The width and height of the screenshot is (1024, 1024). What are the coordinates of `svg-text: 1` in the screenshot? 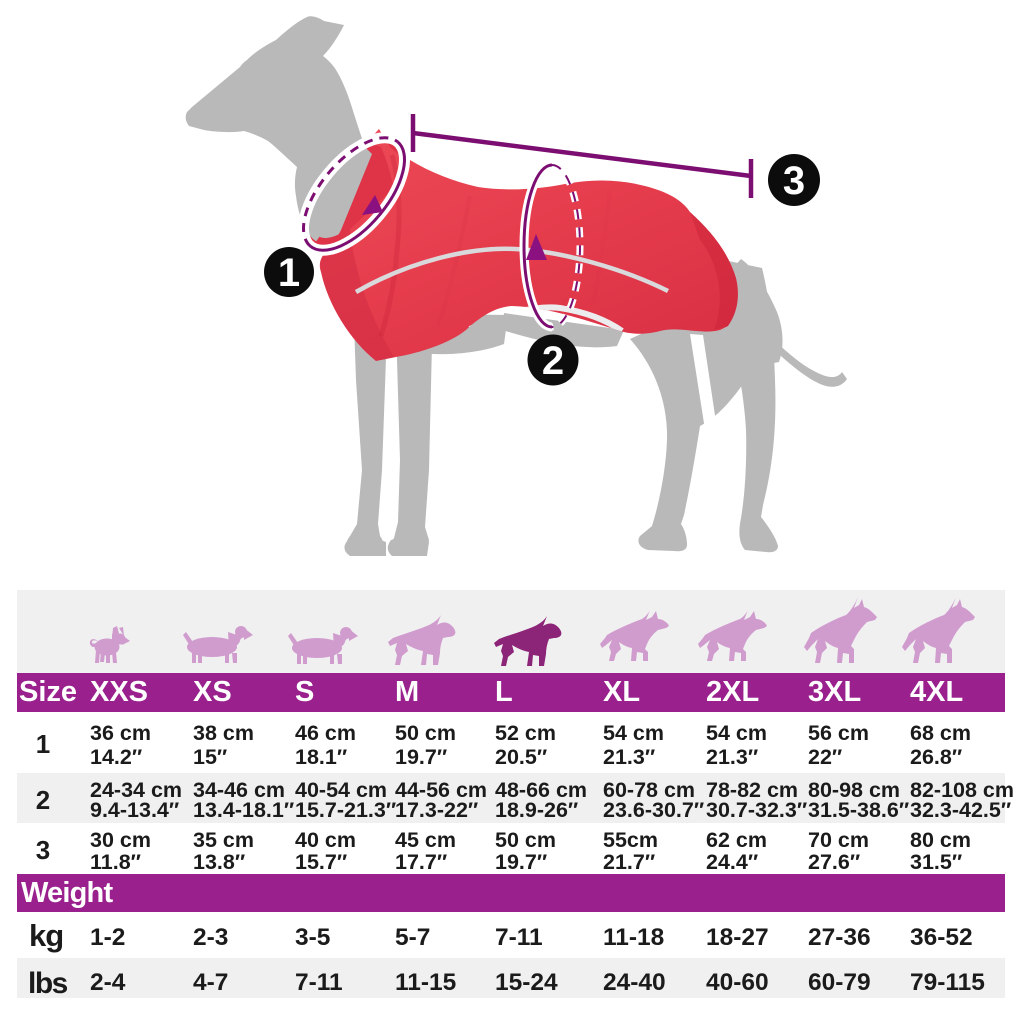 It's located at (289, 273).